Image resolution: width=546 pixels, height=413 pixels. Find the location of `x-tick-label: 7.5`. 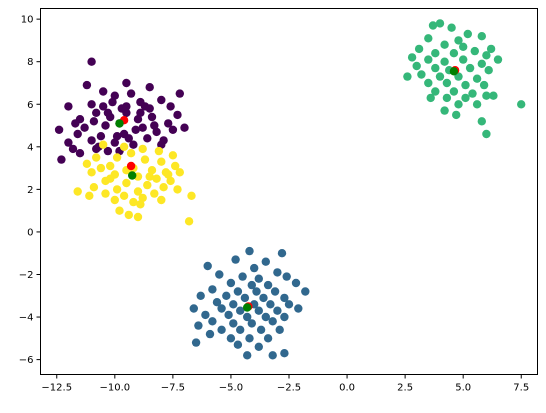

x-tick-label: 7.5 is located at coordinates (521, 388).